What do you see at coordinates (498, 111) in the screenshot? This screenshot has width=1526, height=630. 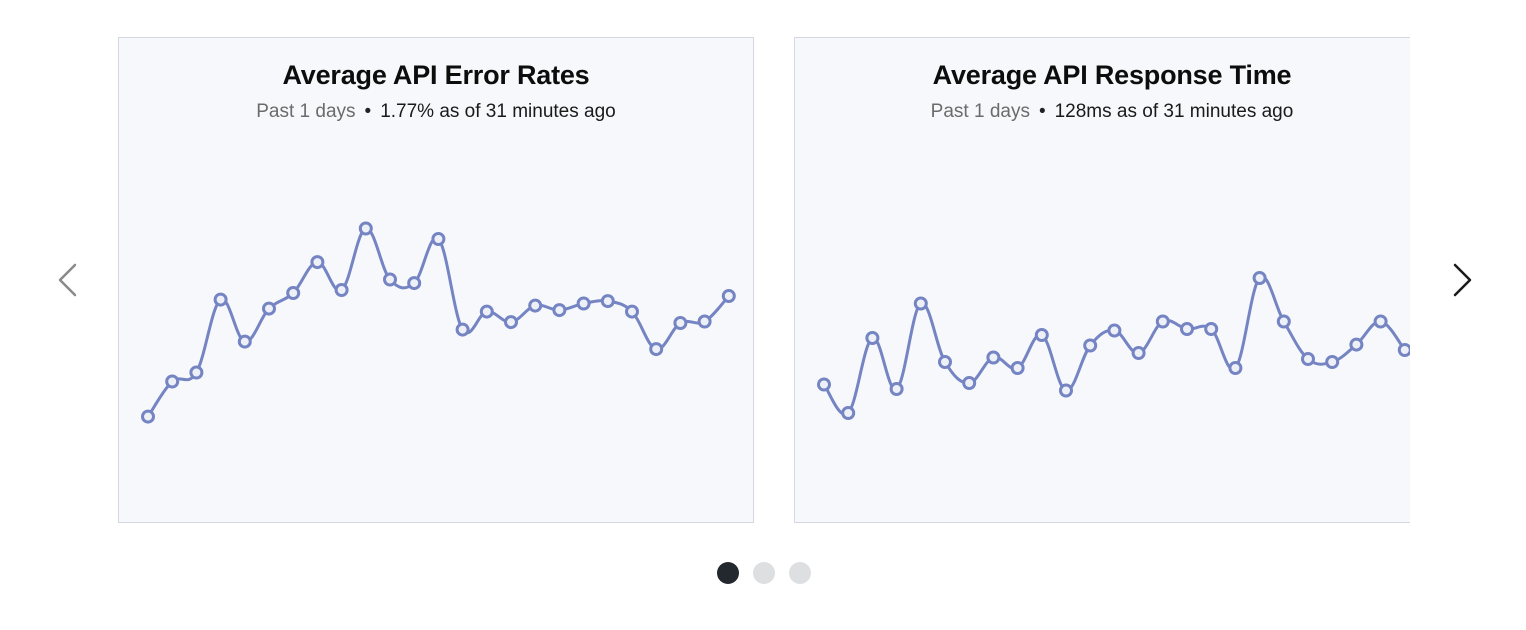 I see `card-status: 1.77% as of 31 minutes ago` at bounding box center [498, 111].